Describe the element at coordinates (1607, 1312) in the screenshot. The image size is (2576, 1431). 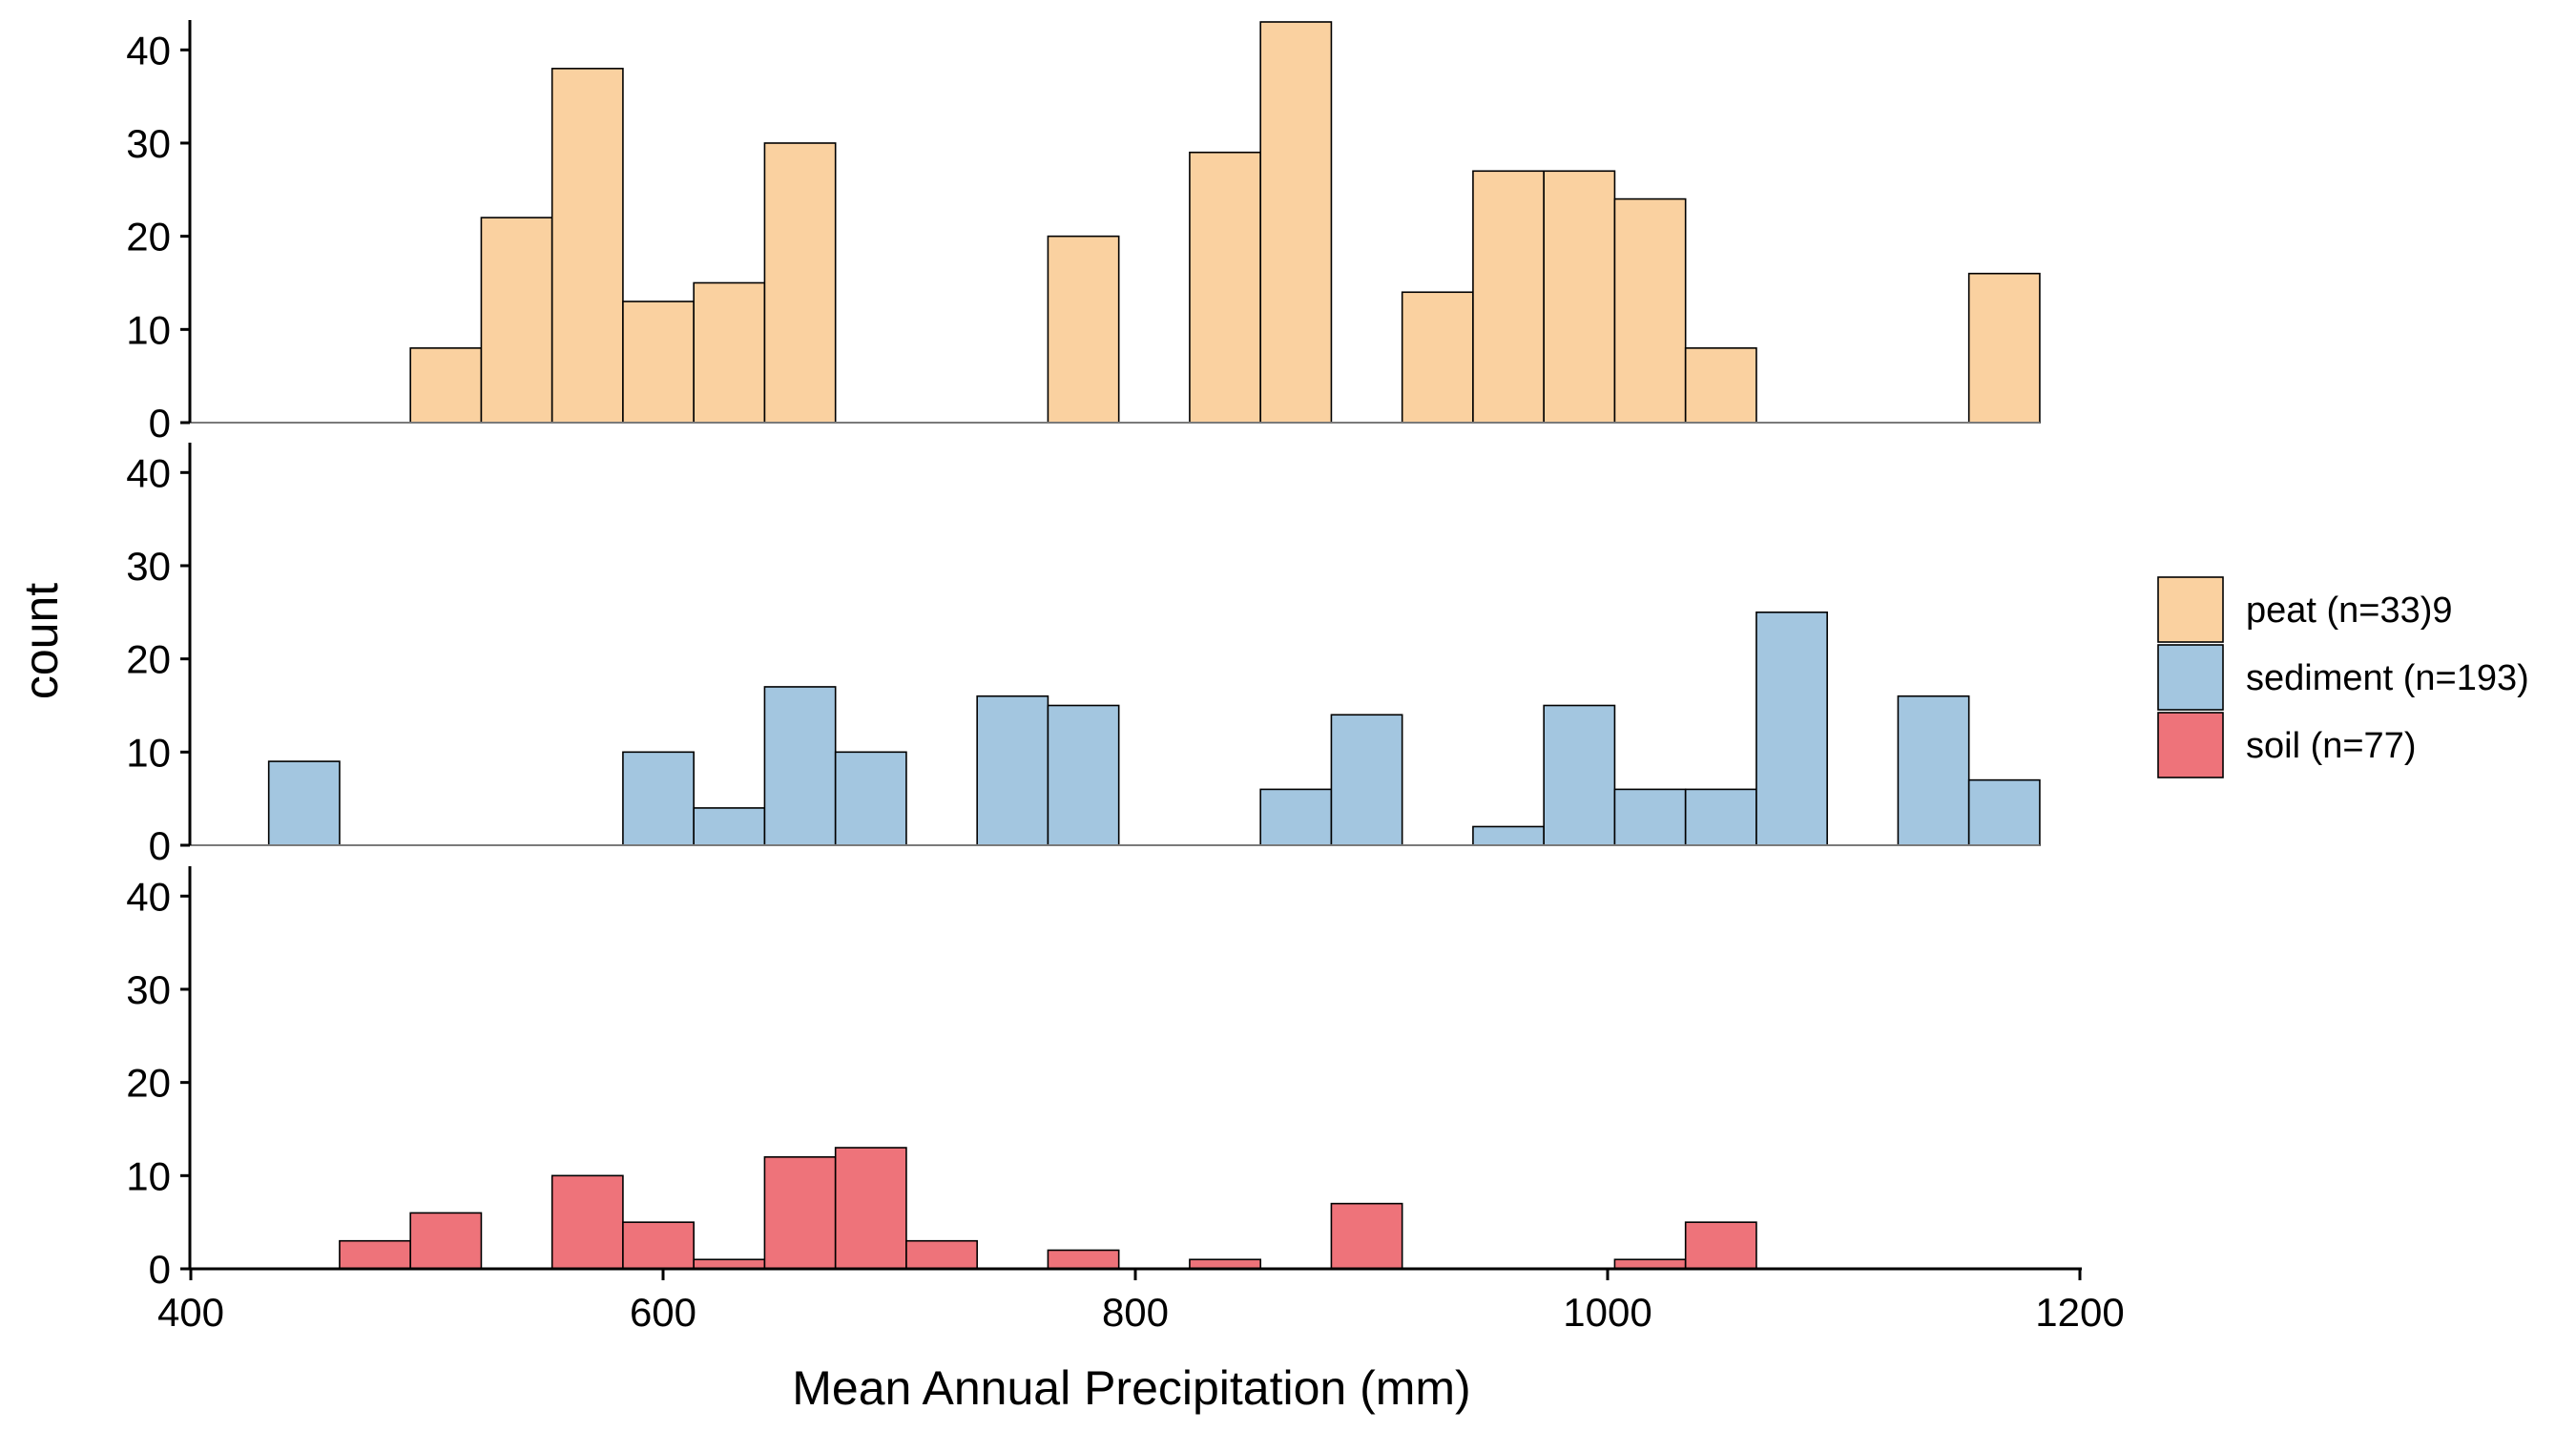
I see `x-tick-label: 1000` at that location.